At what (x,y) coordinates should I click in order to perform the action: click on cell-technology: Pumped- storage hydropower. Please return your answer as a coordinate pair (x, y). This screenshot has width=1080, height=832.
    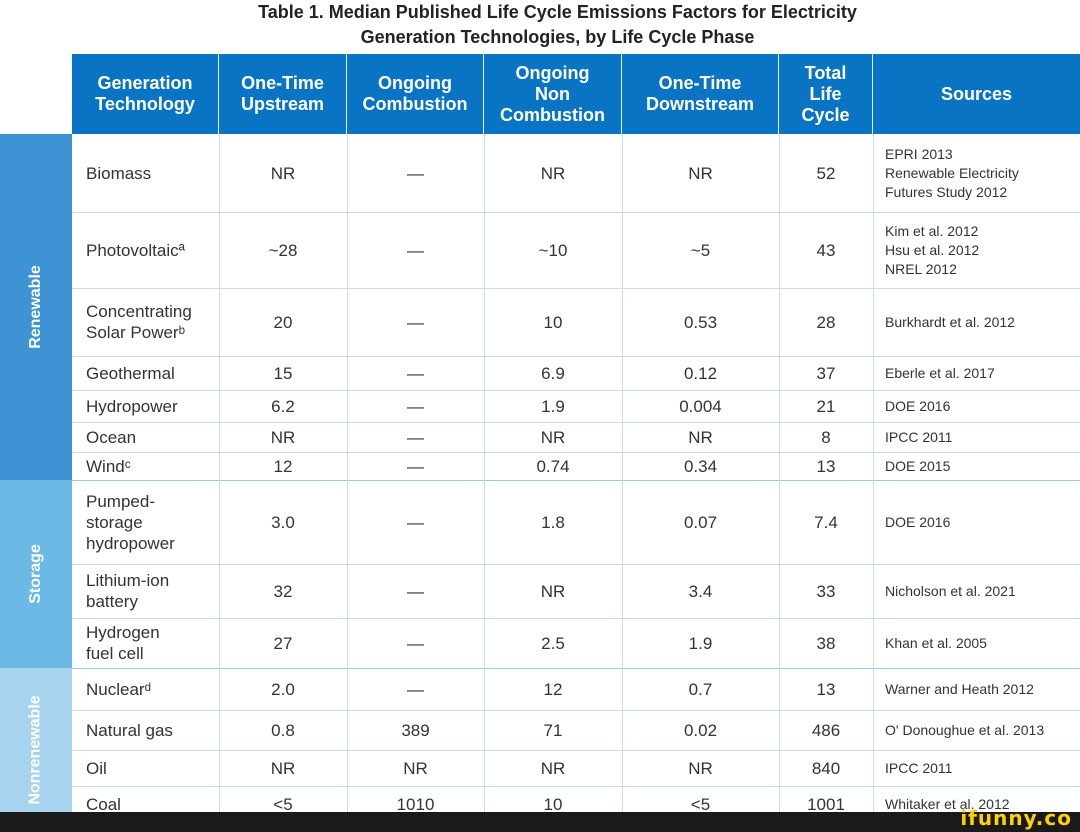
    Looking at the image, I should click on (145, 522).